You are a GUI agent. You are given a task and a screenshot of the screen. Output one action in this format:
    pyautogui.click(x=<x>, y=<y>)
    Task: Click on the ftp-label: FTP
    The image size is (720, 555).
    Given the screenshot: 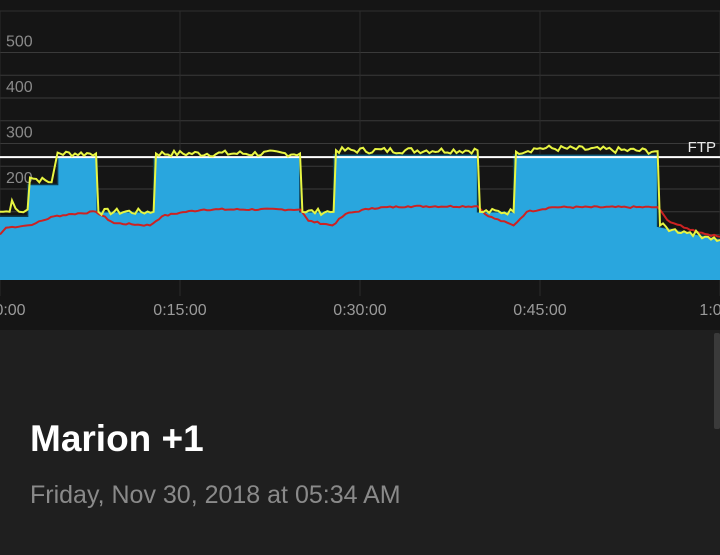 What is the action you would take?
    pyautogui.click(x=702, y=147)
    